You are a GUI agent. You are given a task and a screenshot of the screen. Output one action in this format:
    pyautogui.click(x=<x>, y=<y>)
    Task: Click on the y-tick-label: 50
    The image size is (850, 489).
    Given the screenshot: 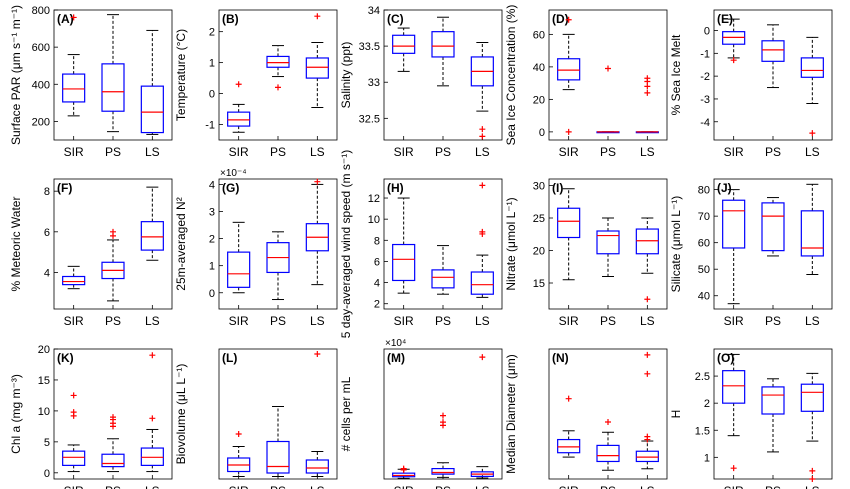 What is the action you would take?
    pyautogui.click(x=704, y=270)
    